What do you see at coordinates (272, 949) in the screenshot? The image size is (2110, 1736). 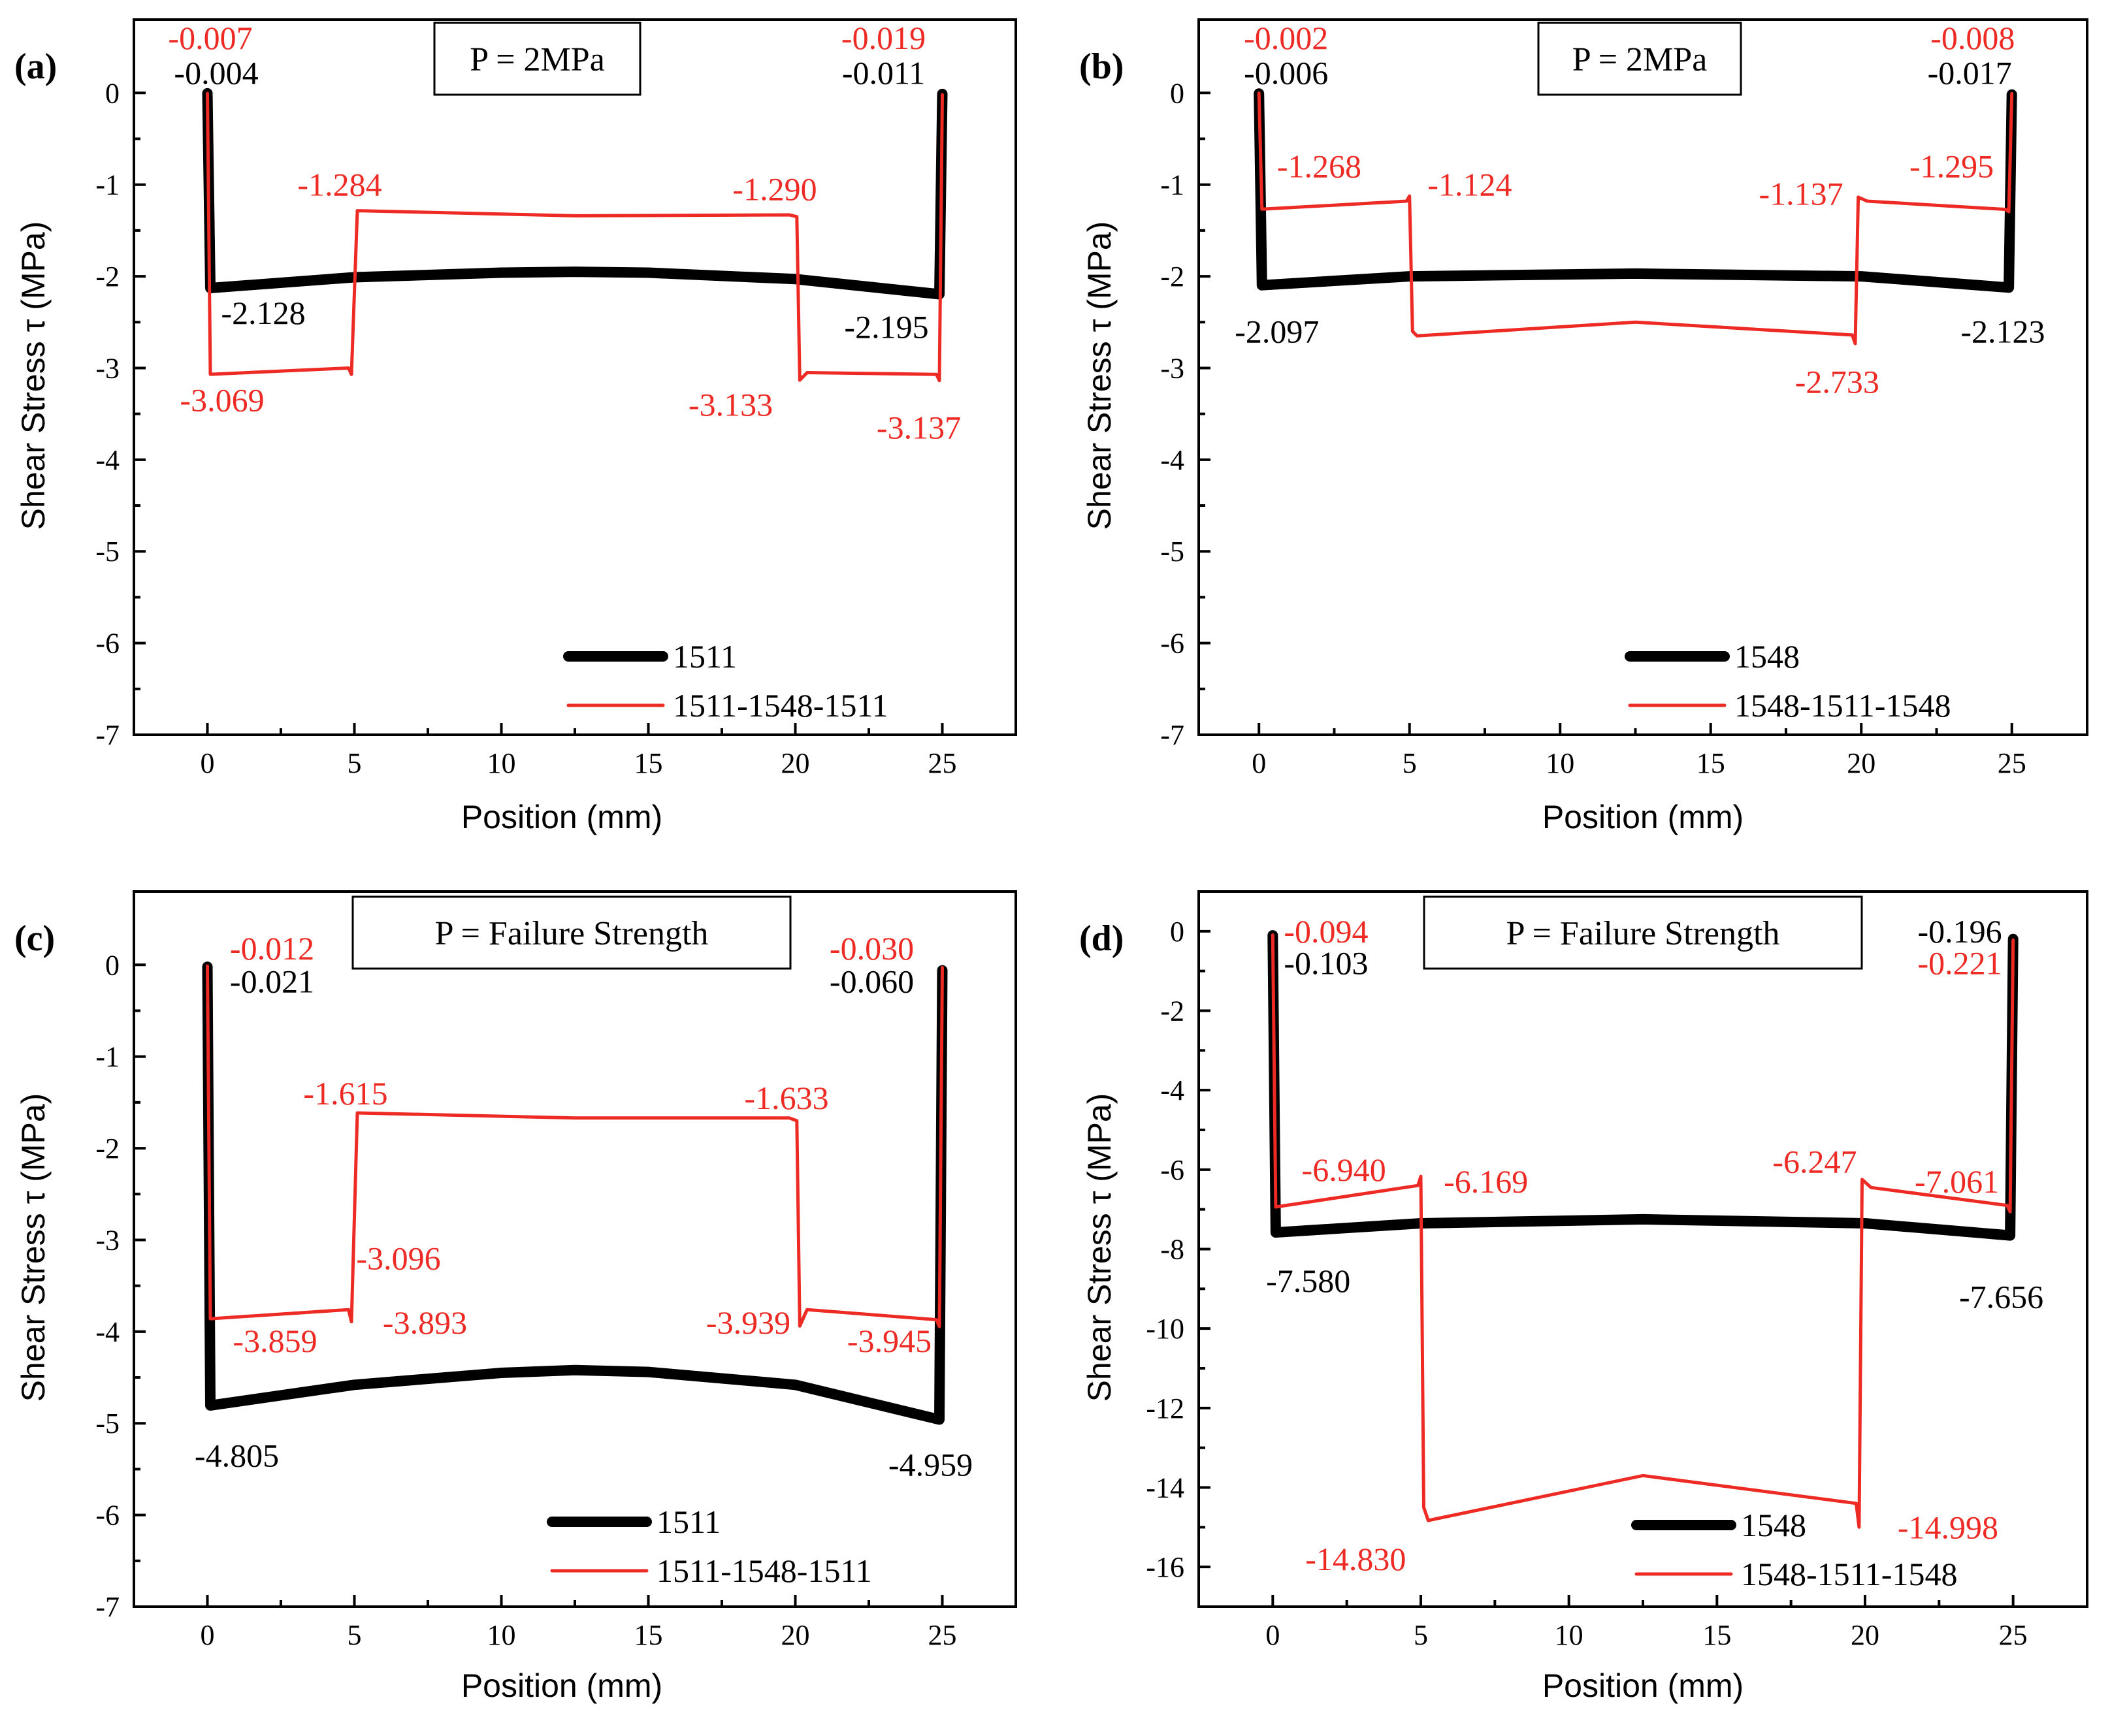 I see `data-annotation: -0.012` at bounding box center [272, 949].